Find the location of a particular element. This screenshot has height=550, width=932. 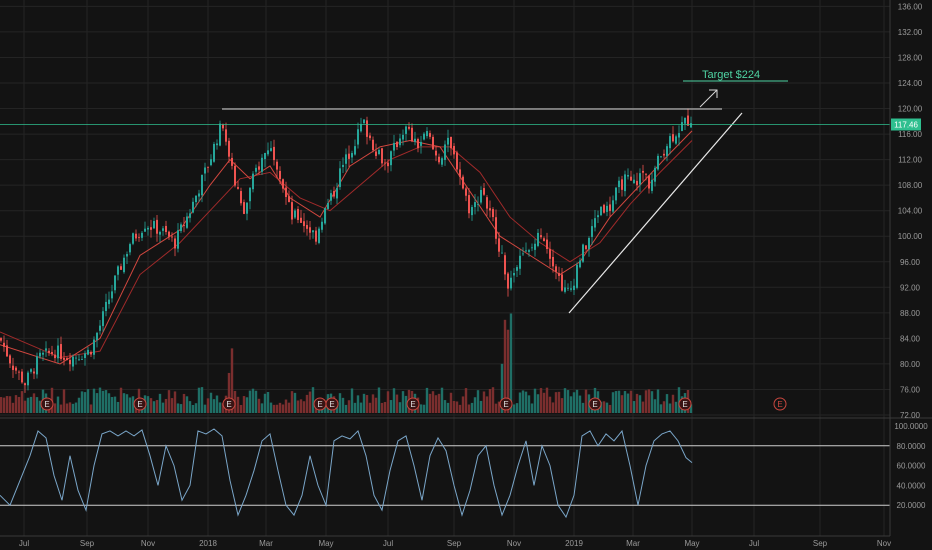

earnings-marker-label: E is located at coordinates (594, 404).